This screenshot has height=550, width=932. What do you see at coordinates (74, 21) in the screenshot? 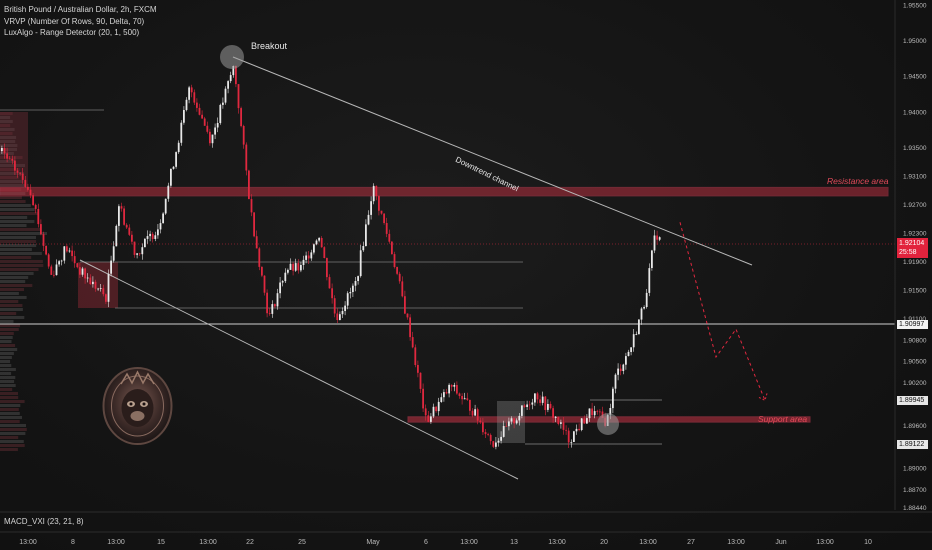
I see `indicator-vrvp-label: VRVP (Number Of Rows, 90, Delta, 70)` at bounding box center [74, 21].